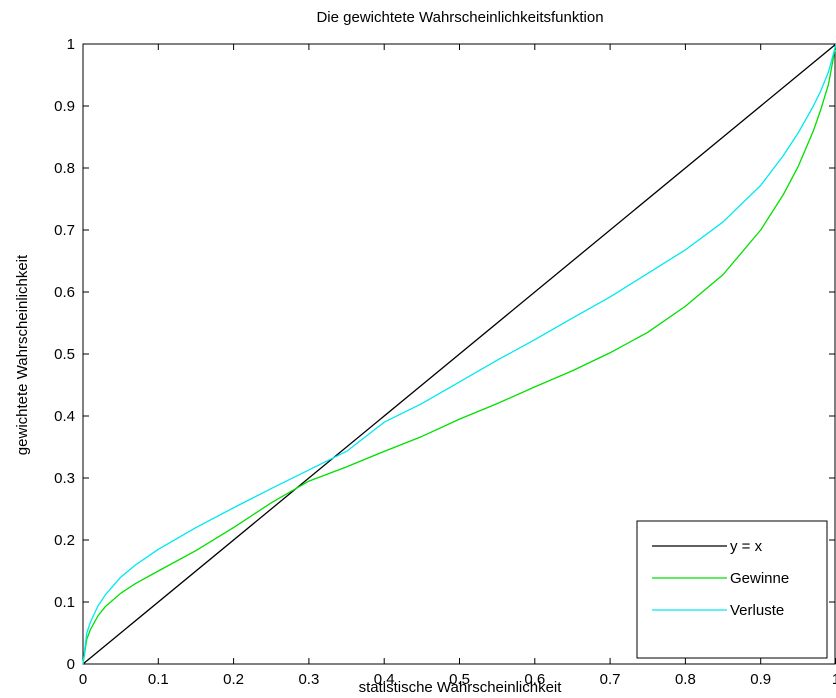 The height and width of the screenshot is (698, 836). Describe the element at coordinates (308, 679) in the screenshot. I see `x-tick-label: 0.3` at that location.